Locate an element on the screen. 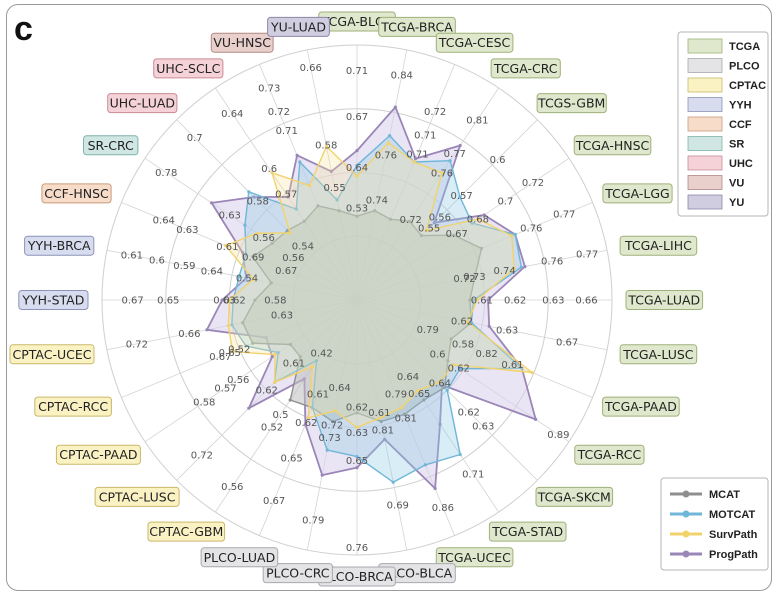 This screenshot has height=597, width=780. value-label: 0.42 is located at coordinates (321, 354).